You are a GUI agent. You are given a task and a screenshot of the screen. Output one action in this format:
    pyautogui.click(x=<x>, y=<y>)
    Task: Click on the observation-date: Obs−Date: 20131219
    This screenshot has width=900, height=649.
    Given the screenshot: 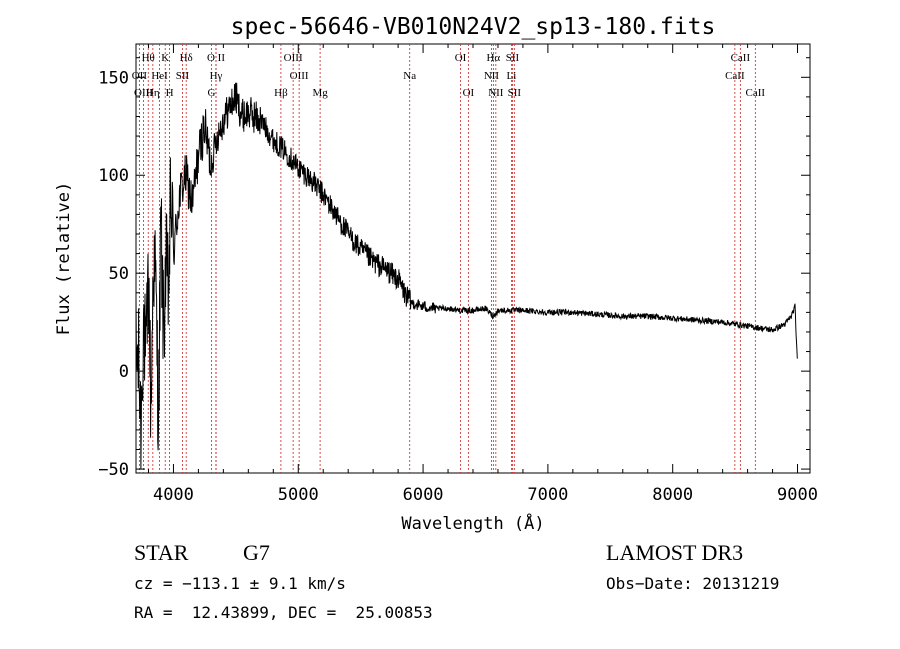 What is the action you would take?
    pyautogui.click(x=693, y=583)
    